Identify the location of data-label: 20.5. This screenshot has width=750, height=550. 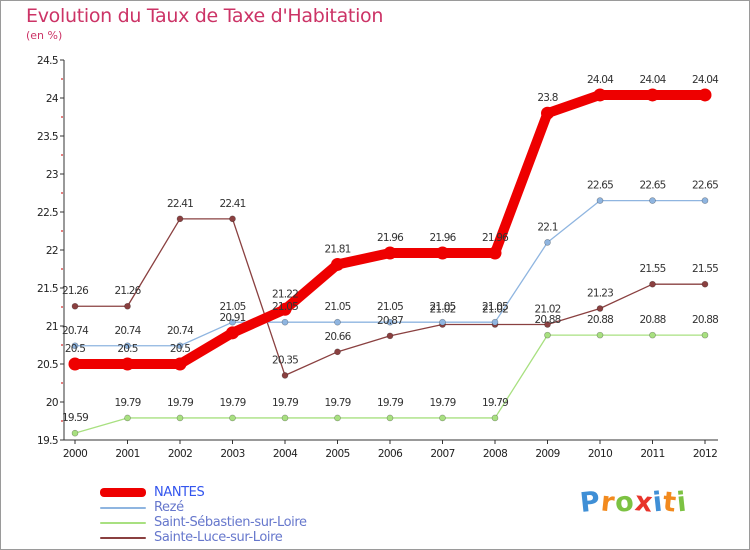
(75, 349).